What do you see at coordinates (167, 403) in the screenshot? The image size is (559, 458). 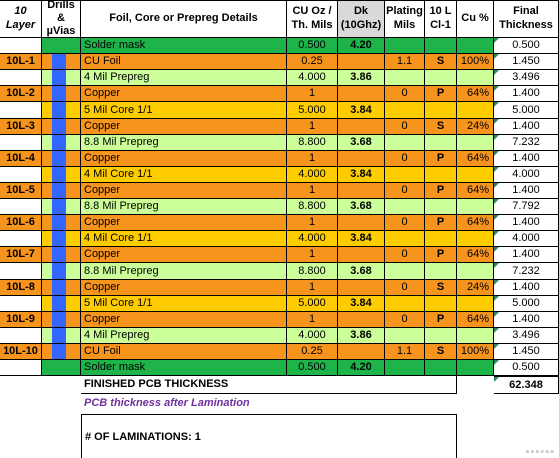 I see `after-lamination-note: PCB thickness after Lamination` at bounding box center [167, 403].